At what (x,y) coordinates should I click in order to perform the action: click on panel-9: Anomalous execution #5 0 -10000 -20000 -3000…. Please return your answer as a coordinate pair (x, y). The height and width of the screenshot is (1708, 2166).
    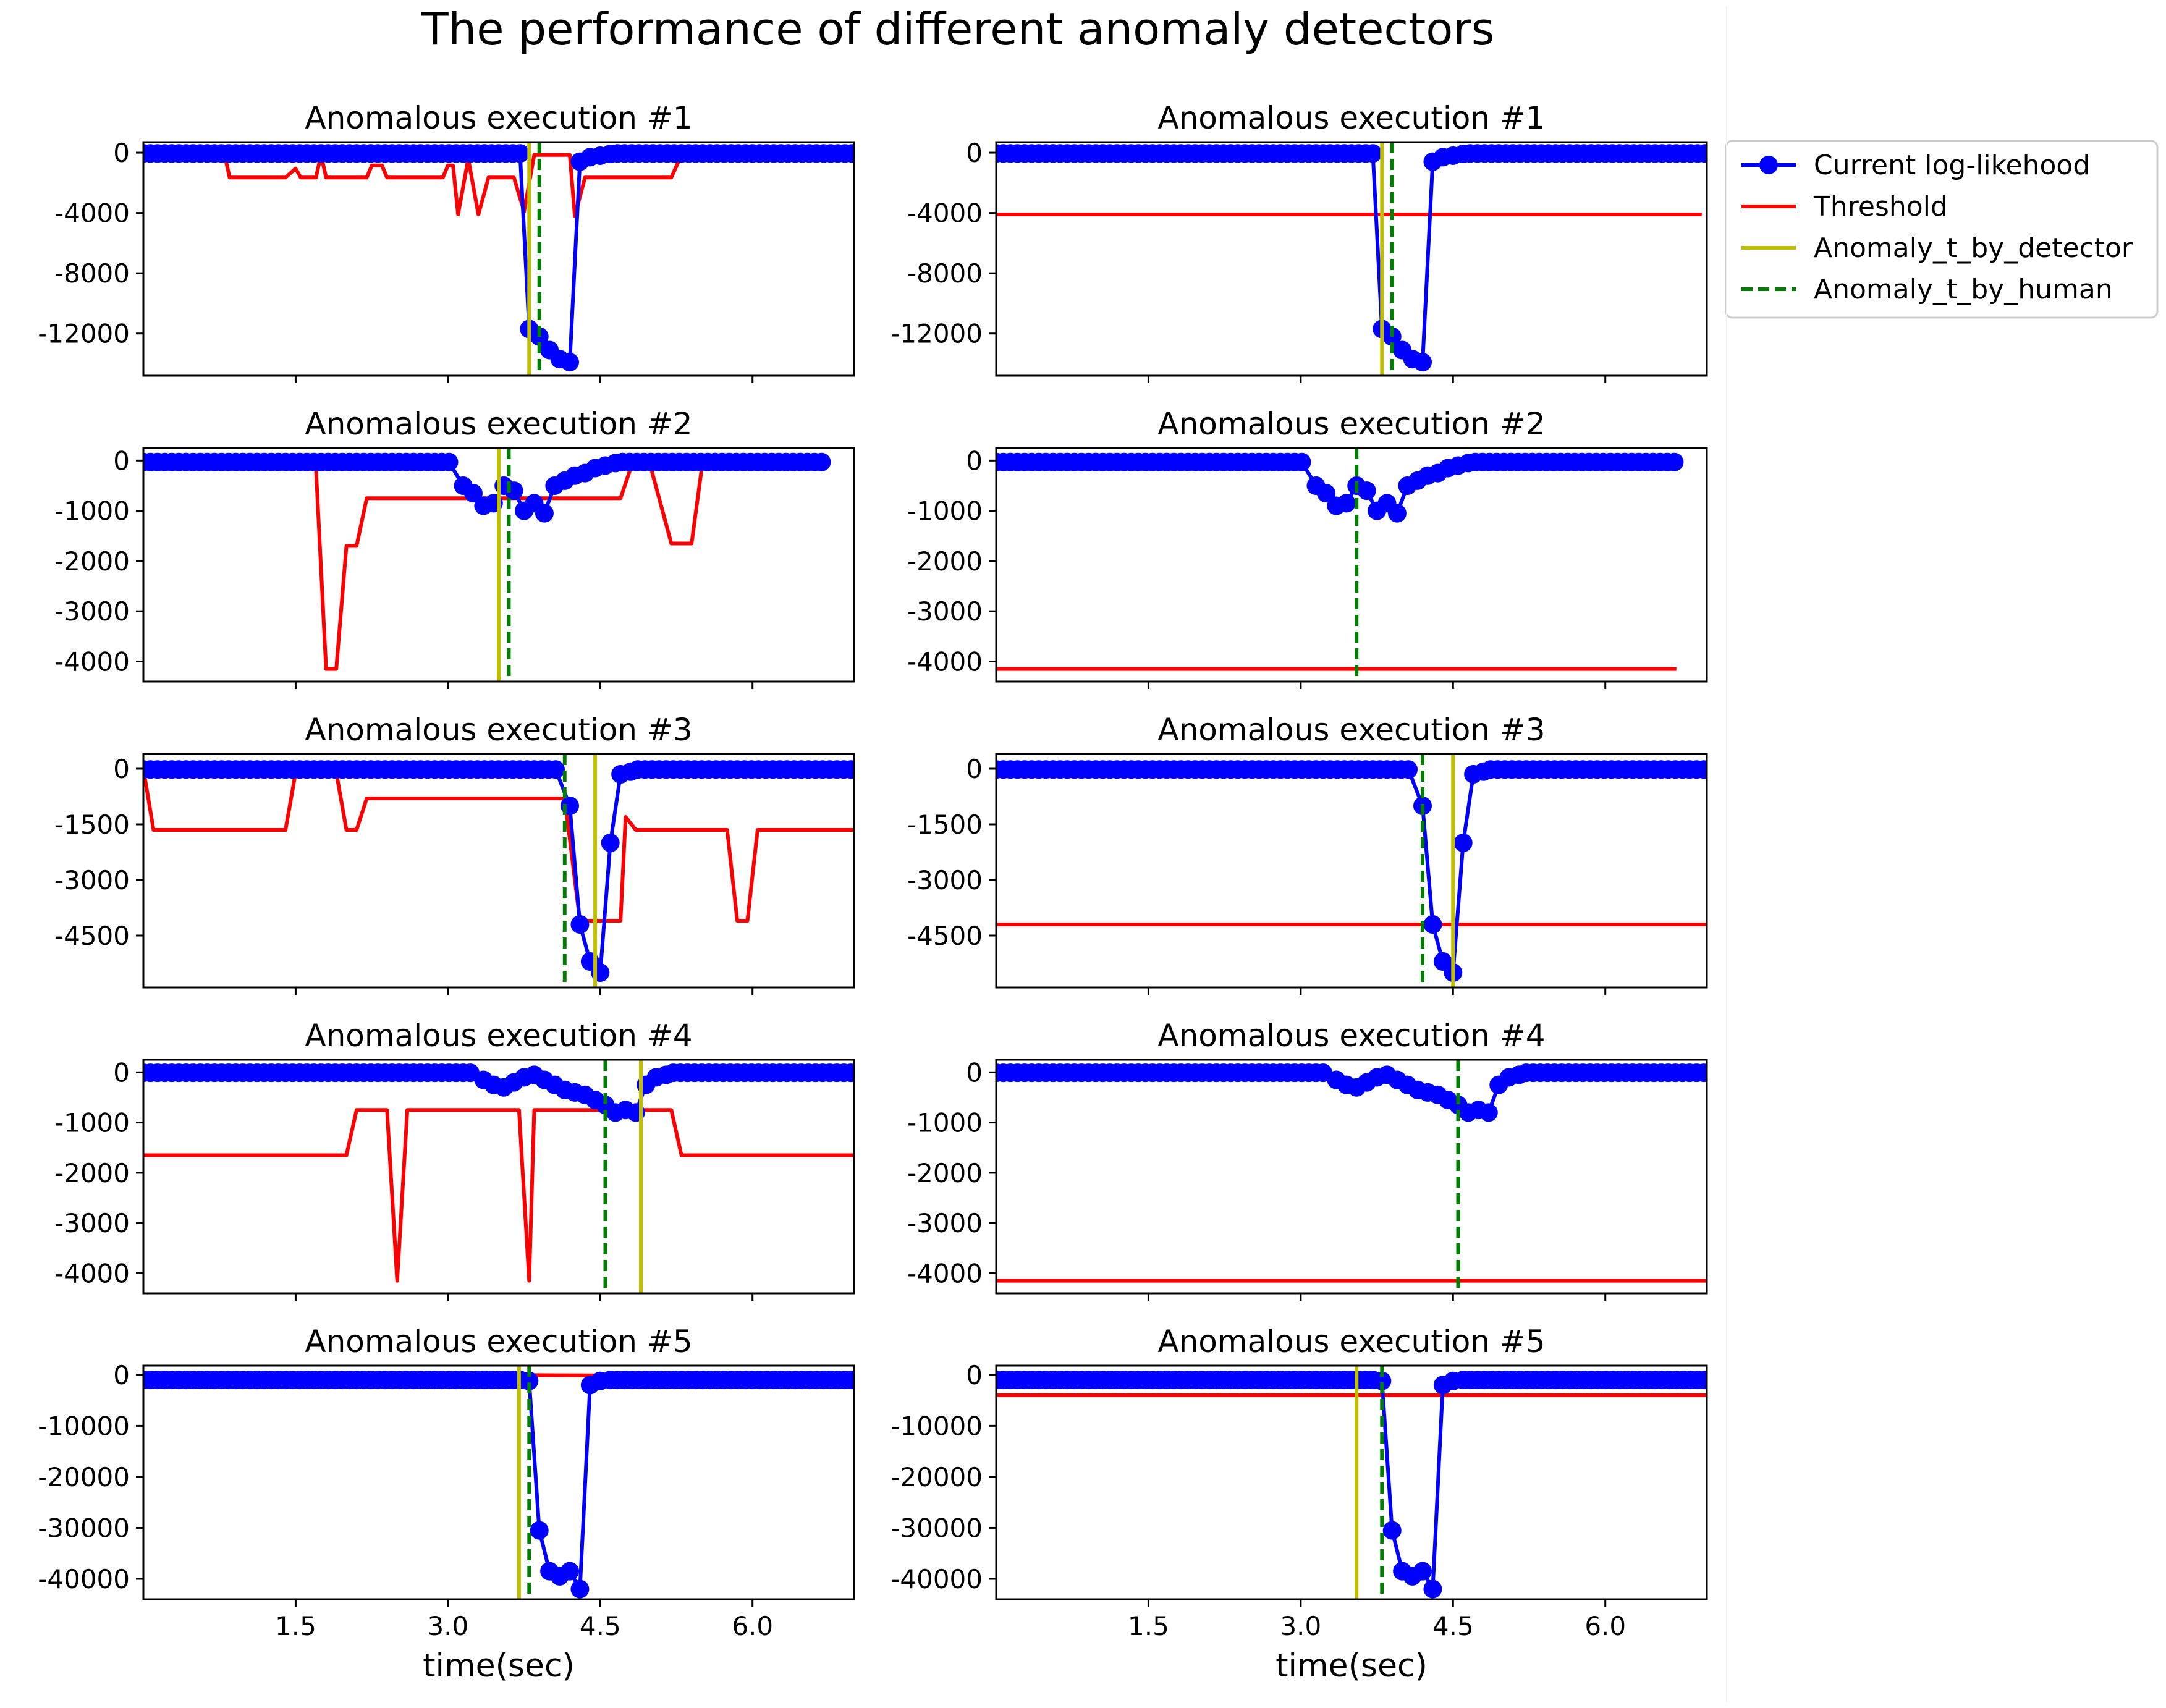
    Looking at the image, I should click on (447, 1504).